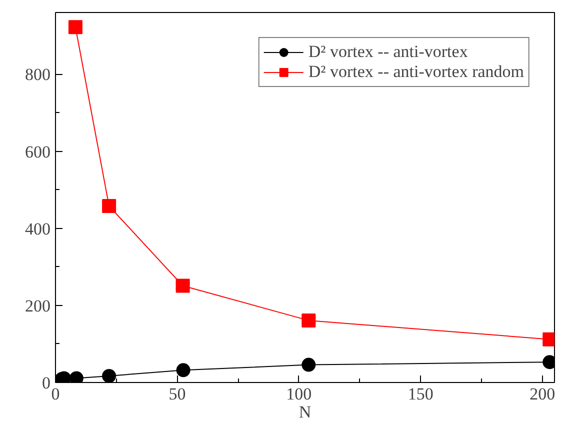 The width and height of the screenshot is (576, 427). Describe the element at coordinates (543, 394) in the screenshot. I see `x-tick-label: 200` at that location.